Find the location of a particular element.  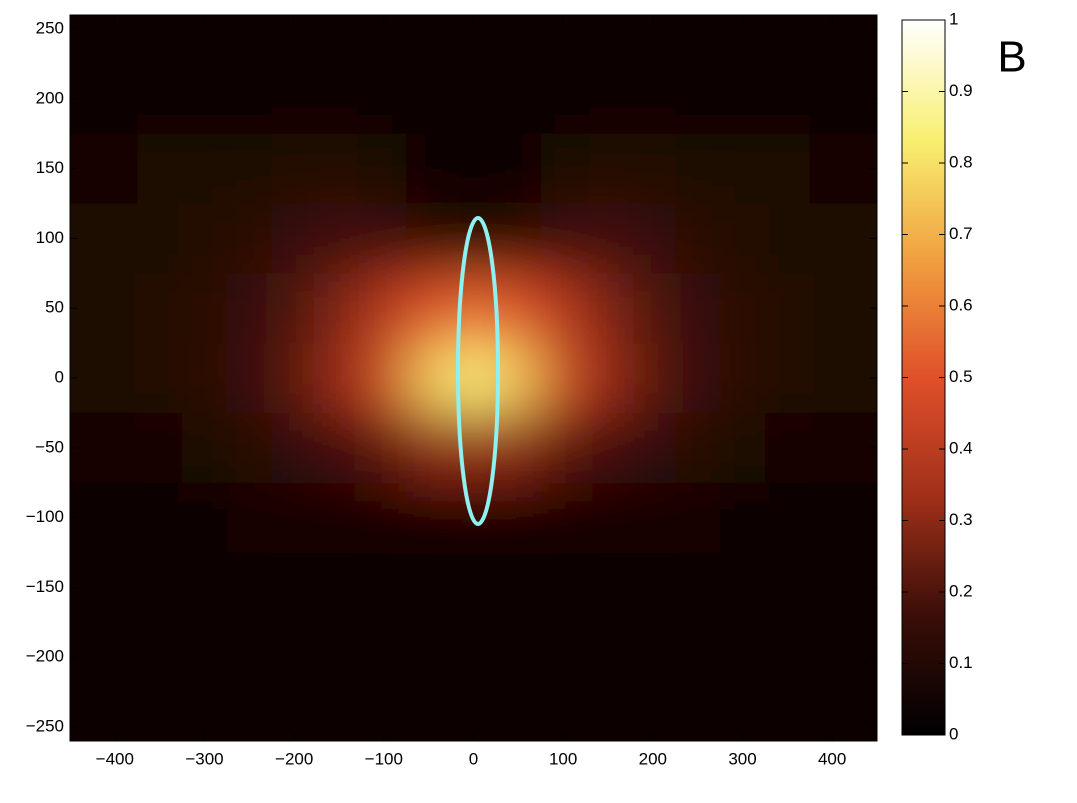

y-tick-label: 150 is located at coordinates (50, 167).